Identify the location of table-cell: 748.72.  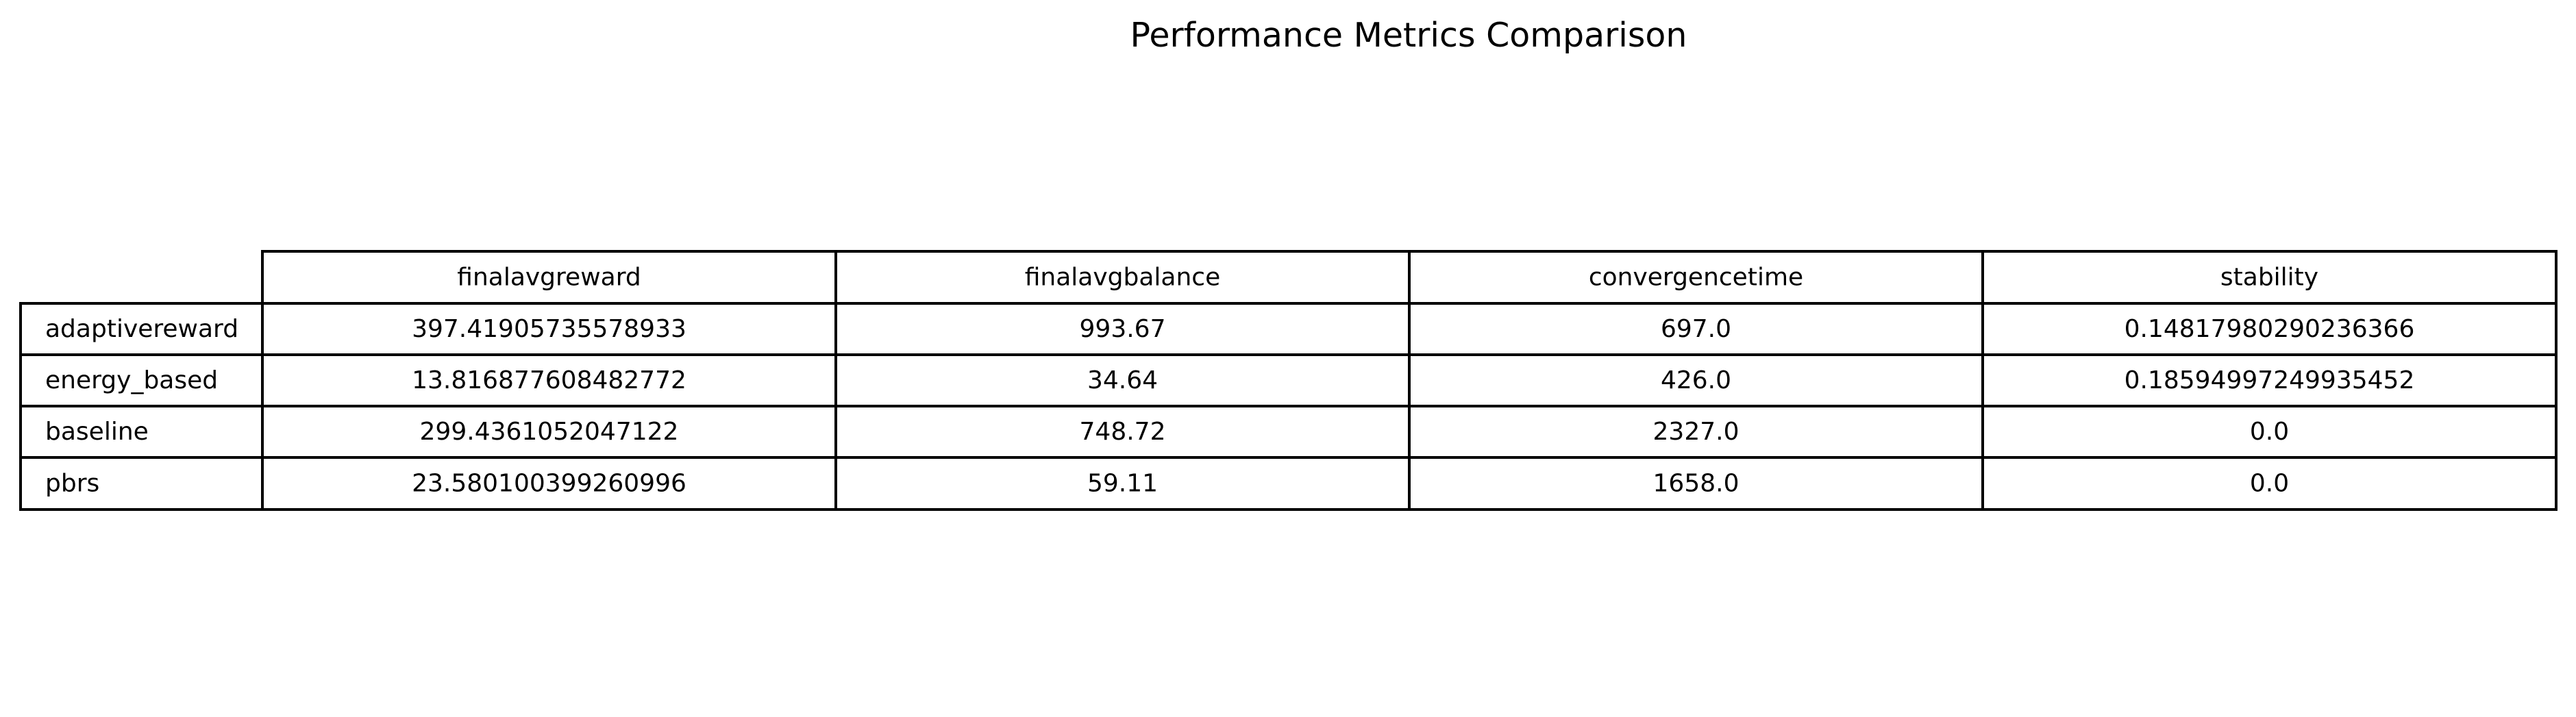
(1123, 432).